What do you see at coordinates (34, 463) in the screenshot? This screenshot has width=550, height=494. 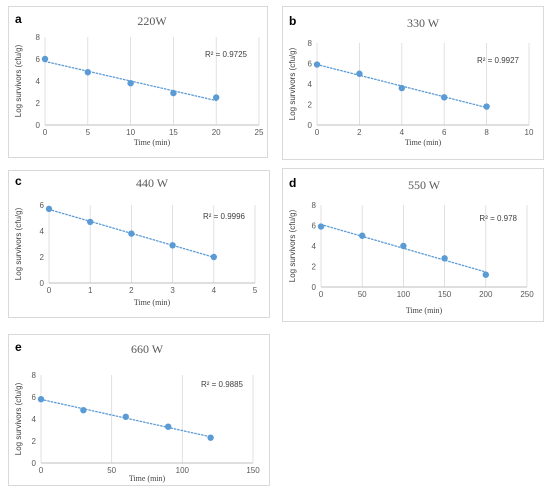 I see `chart-e-ytick-label-0: 0` at bounding box center [34, 463].